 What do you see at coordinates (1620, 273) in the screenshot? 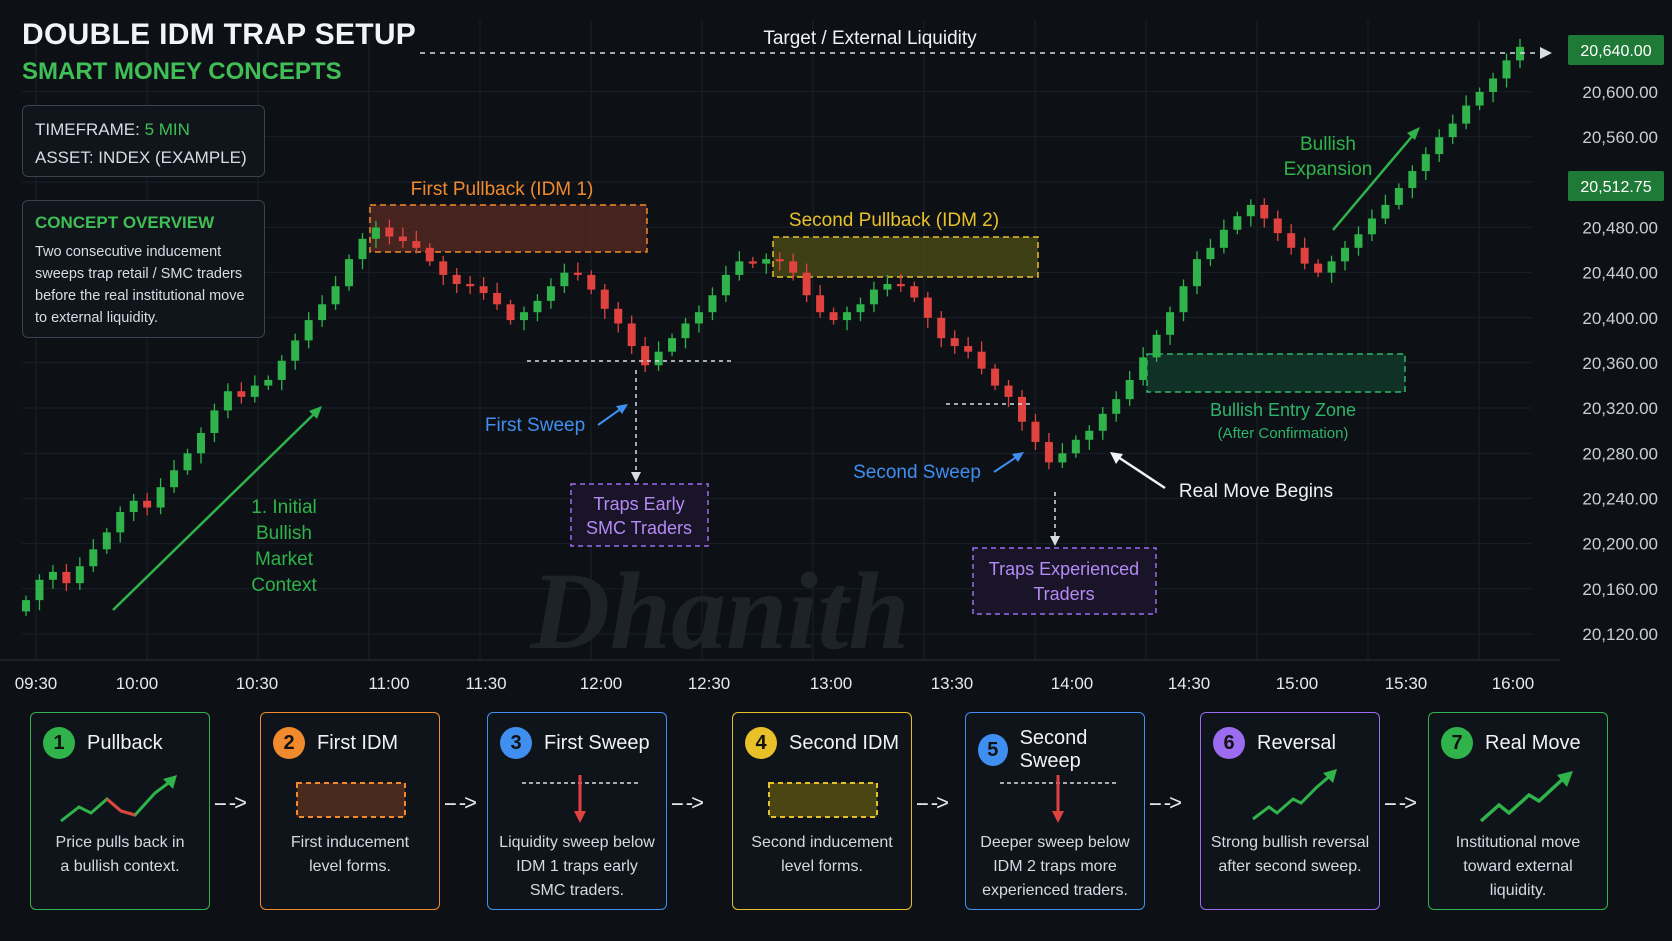
I see `y-tick-label: 20,440.00` at bounding box center [1620, 273].